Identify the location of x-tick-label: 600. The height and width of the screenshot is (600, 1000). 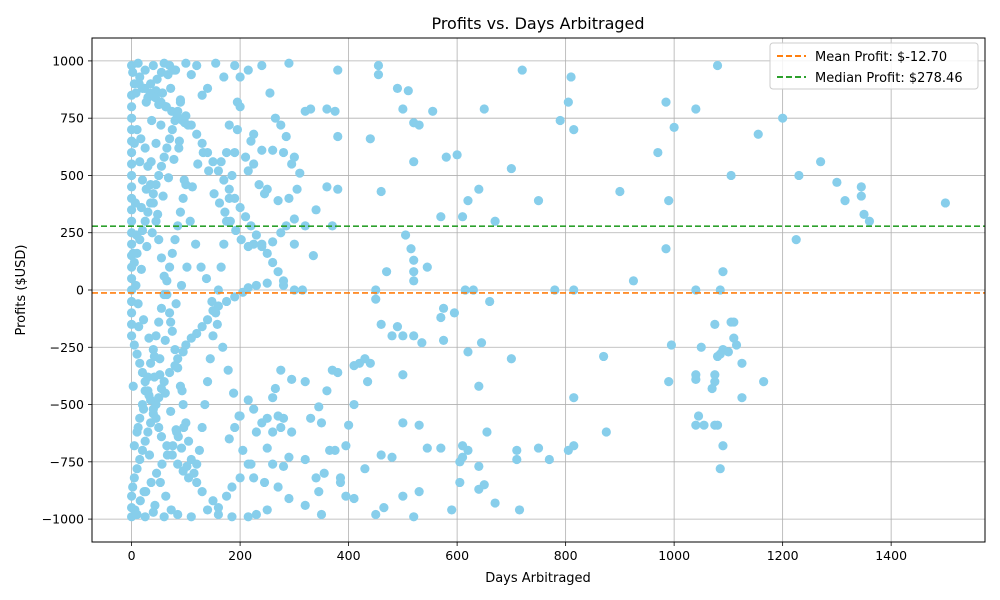
(457, 555).